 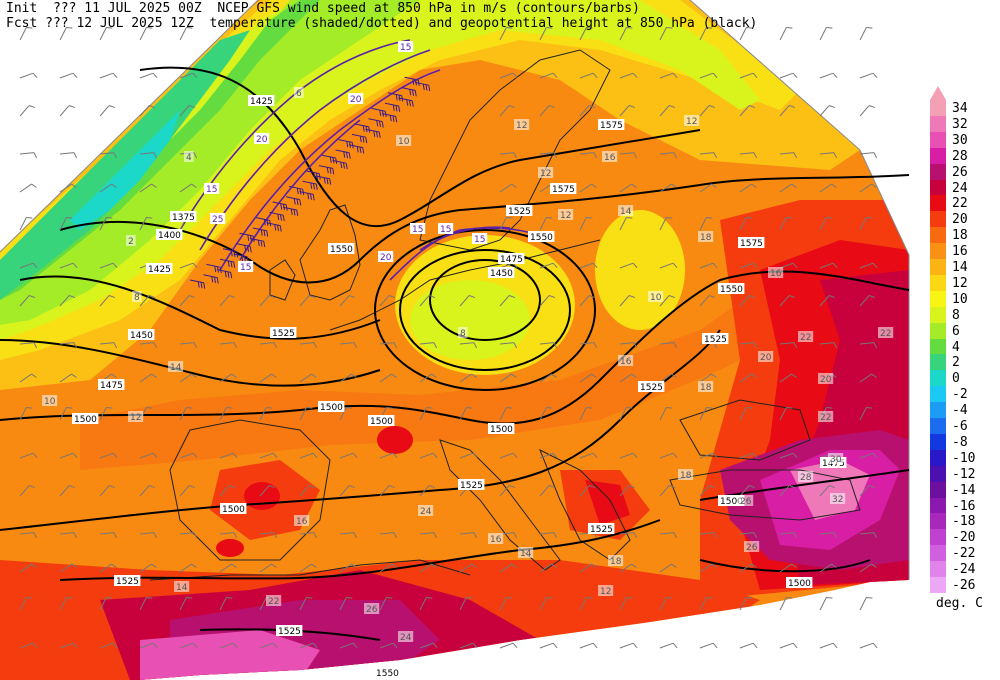 I want to click on map-label: 8, so click(x=463, y=334).